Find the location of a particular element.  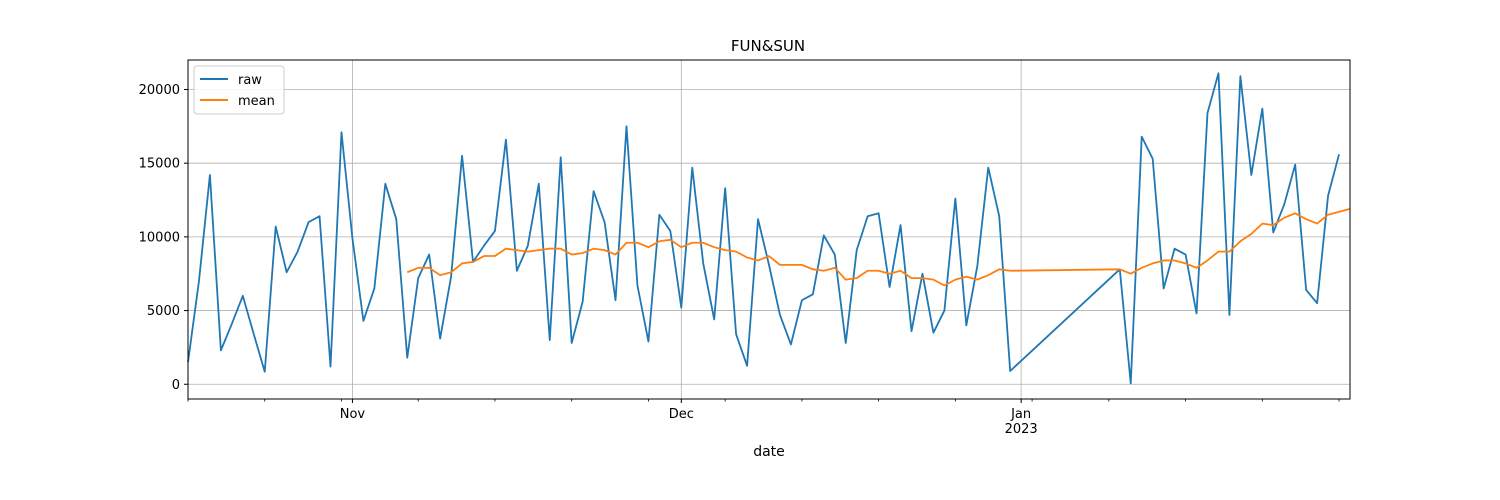

x-axis: Nov Dec Jan 2023 is located at coordinates (763, 418).